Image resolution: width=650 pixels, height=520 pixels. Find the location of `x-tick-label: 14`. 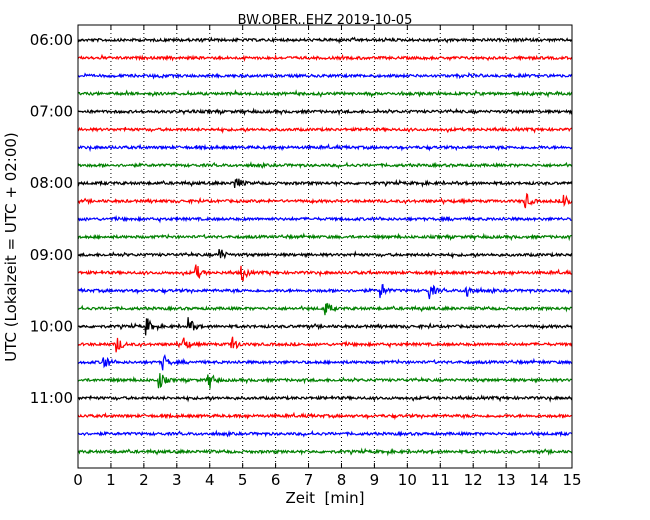

x-tick-label: 14 is located at coordinates (539, 480).